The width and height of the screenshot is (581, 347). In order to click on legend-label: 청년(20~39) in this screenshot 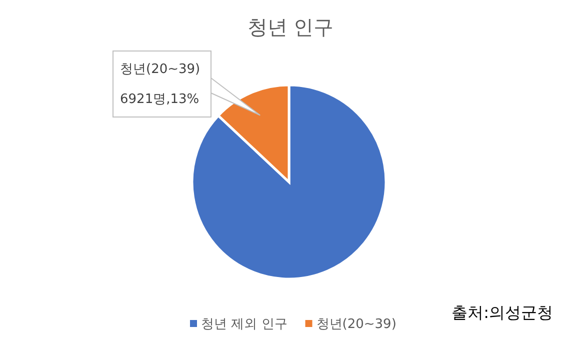, I will do `click(356, 324)`.